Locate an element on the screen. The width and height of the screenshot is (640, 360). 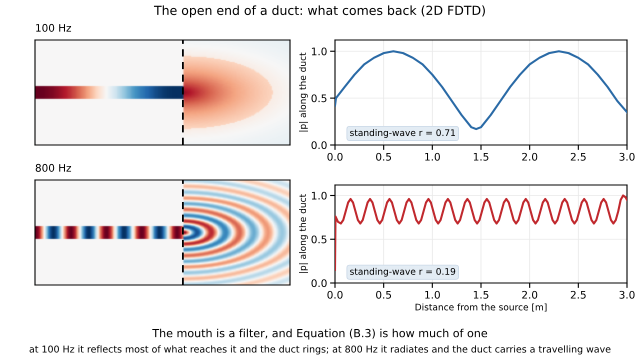
text: The mouth is a filter, and Equation (B.3) is how much of one is located at coordinates (320, 334).